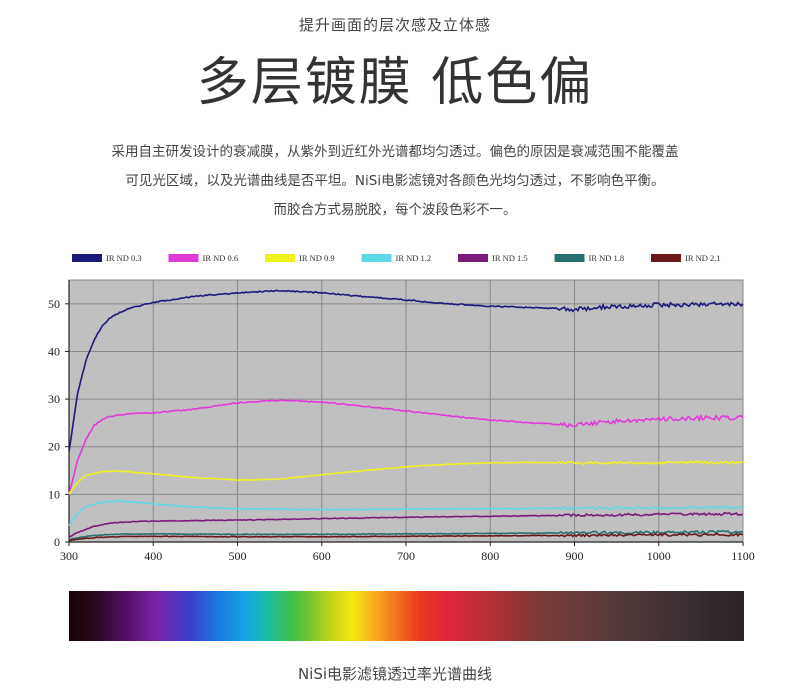  Describe the element at coordinates (124, 258) in the screenshot. I see `legend-label: IR ND 0.3` at that location.